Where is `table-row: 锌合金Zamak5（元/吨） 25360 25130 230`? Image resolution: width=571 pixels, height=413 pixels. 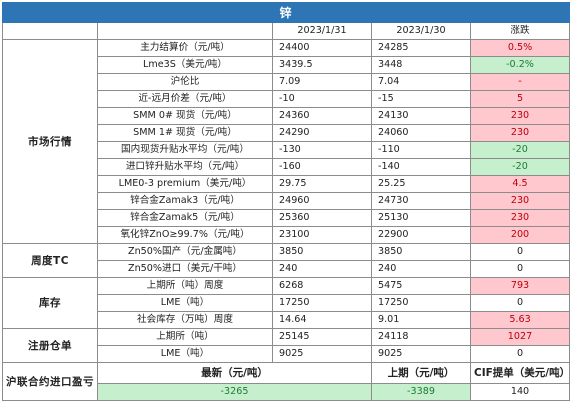 table-row: 锌合金Zamak5（元/吨） 25360 25130 230 is located at coordinates (287, 218).